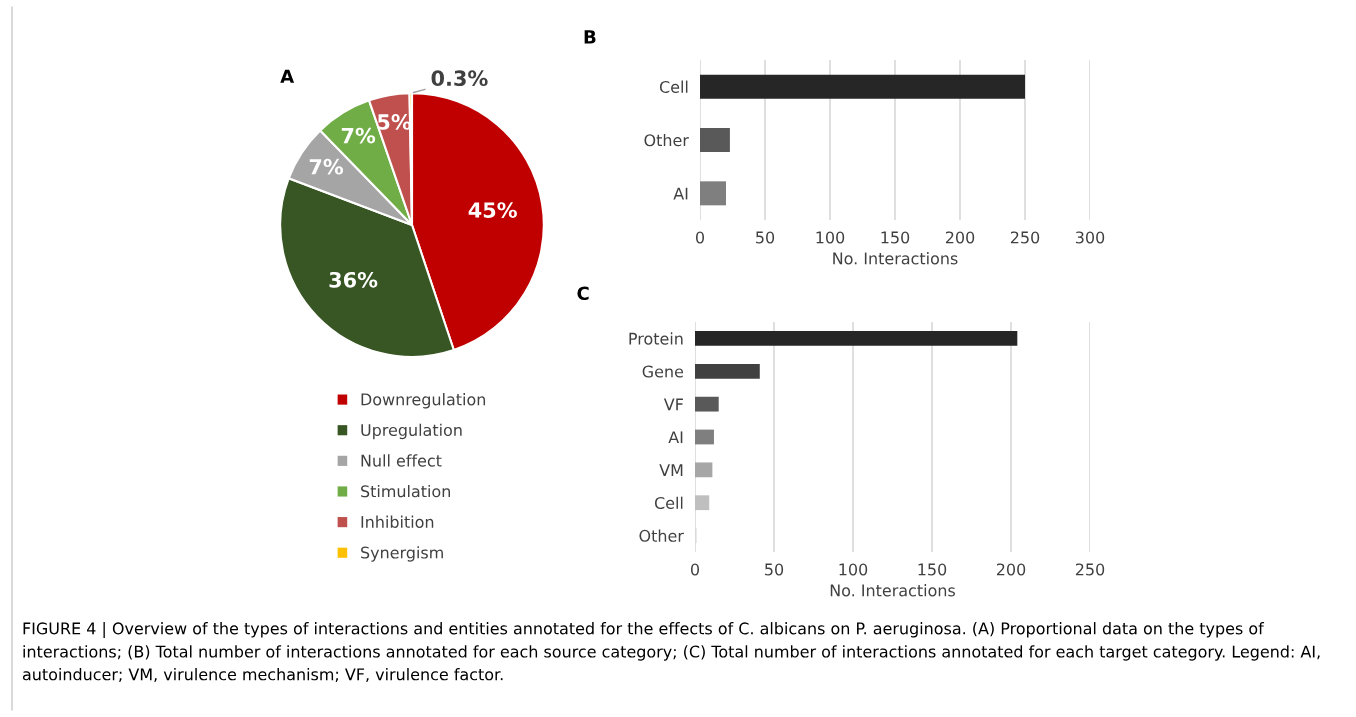 This screenshot has width=1356, height=717. I want to click on y-tick-label: VM, so click(671, 470).